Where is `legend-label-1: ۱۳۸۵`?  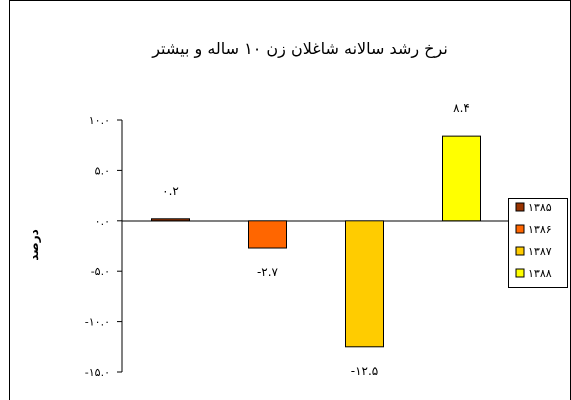 legend-label-1: ۱۳۸۵ is located at coordinates (540, 207).